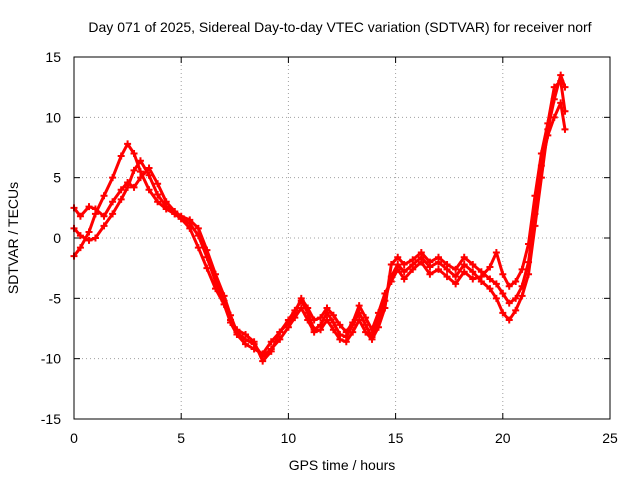 The width and height of the screenshot is (640, 480). What do you see at coordinates (74, 438) in the screenshot?
I see `x-tick-label: 0` at bounding box center [74, 438].